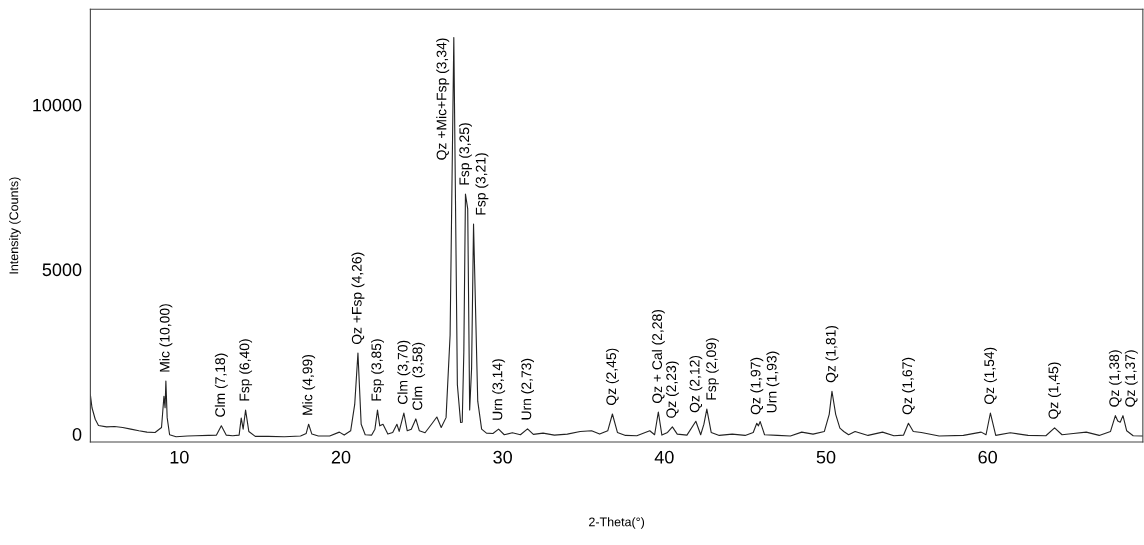 Image resolution: width=1144 pixels, height=545 pixels. Describe the element at coordinates (419, 376) in the screenshot. I see `annotation: Clm (3,58)` at that location.